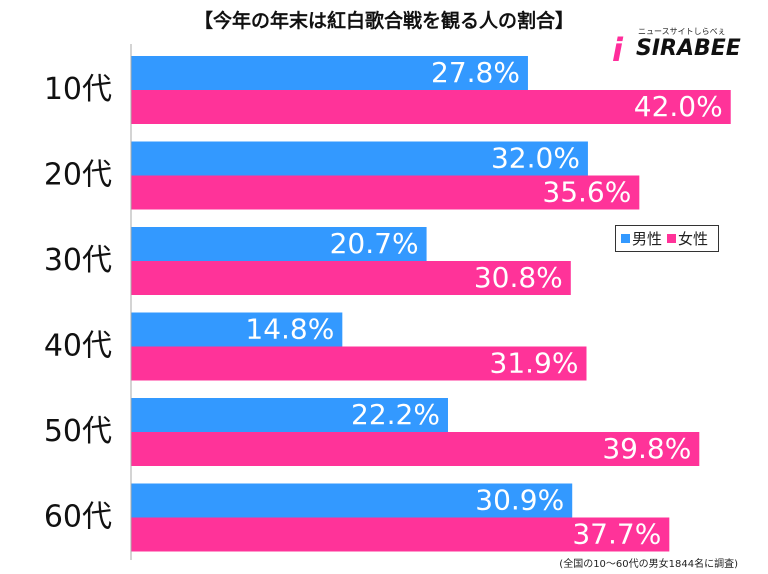  I want to click on sirabee-logo: ニュースサイトしらべぇ i SIRABEE, so click(677, 48).